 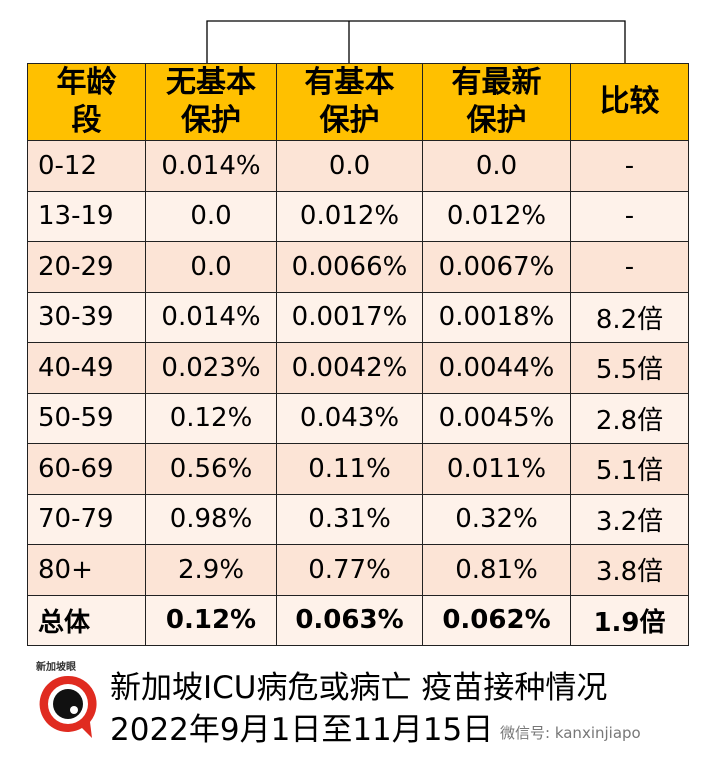 I want to click on total-row: 总体 0.12% 0.063% 0.062% 1.9倍, so click(x=358, y=620).